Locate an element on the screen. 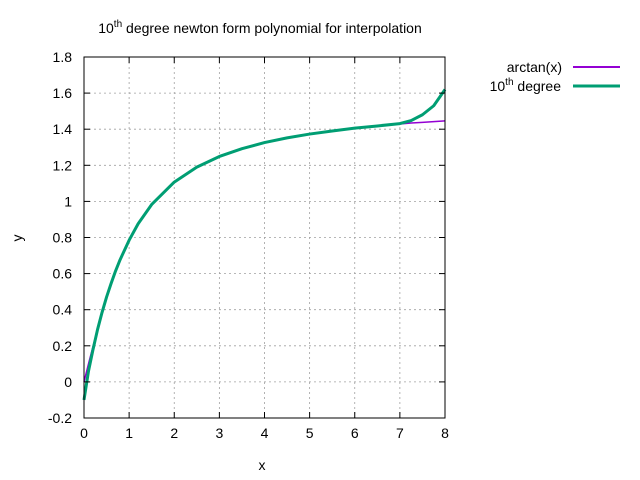  y-tick-label: 1.2 is located at coordinates (63, 165).